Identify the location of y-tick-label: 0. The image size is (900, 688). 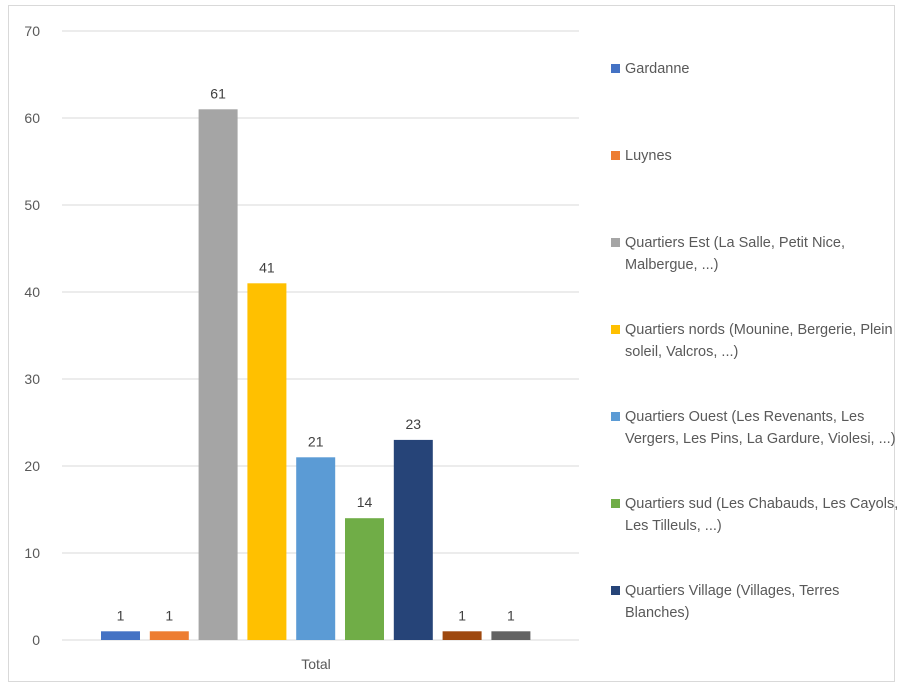
(36, 640).